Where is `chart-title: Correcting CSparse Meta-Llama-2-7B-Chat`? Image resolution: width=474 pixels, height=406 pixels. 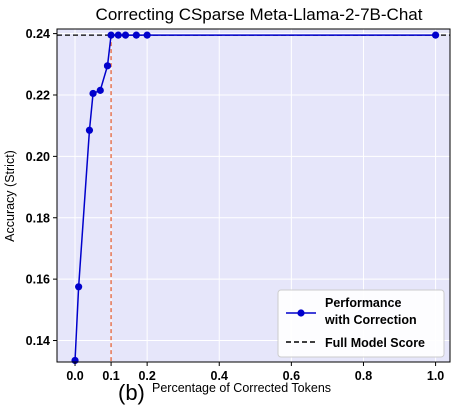
chart-title: Correcting CSparse Meta-Llama-2-7B-Chat is located at coordinates (259, 14).